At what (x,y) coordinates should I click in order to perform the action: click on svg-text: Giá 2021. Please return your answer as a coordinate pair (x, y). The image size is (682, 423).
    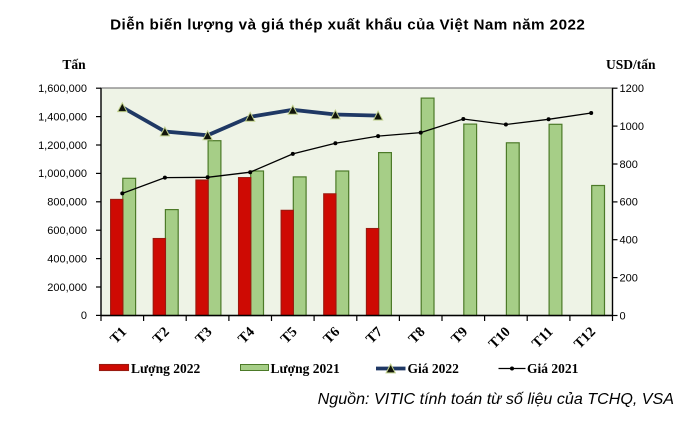
    Looking at the image, I should click on (553, 368).